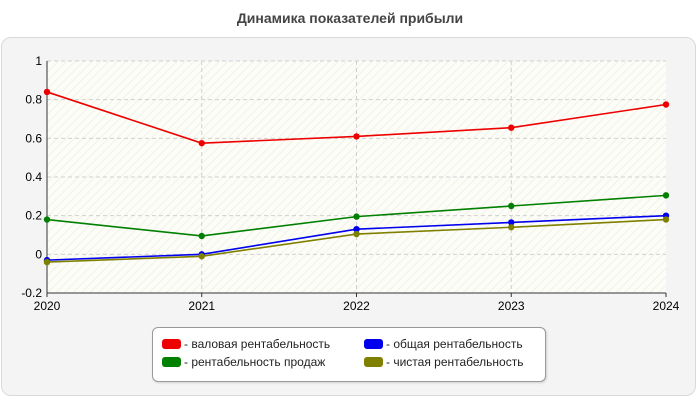  I want to click on legend-item-total-margin: - общая рентабельность, so click(443, 344).